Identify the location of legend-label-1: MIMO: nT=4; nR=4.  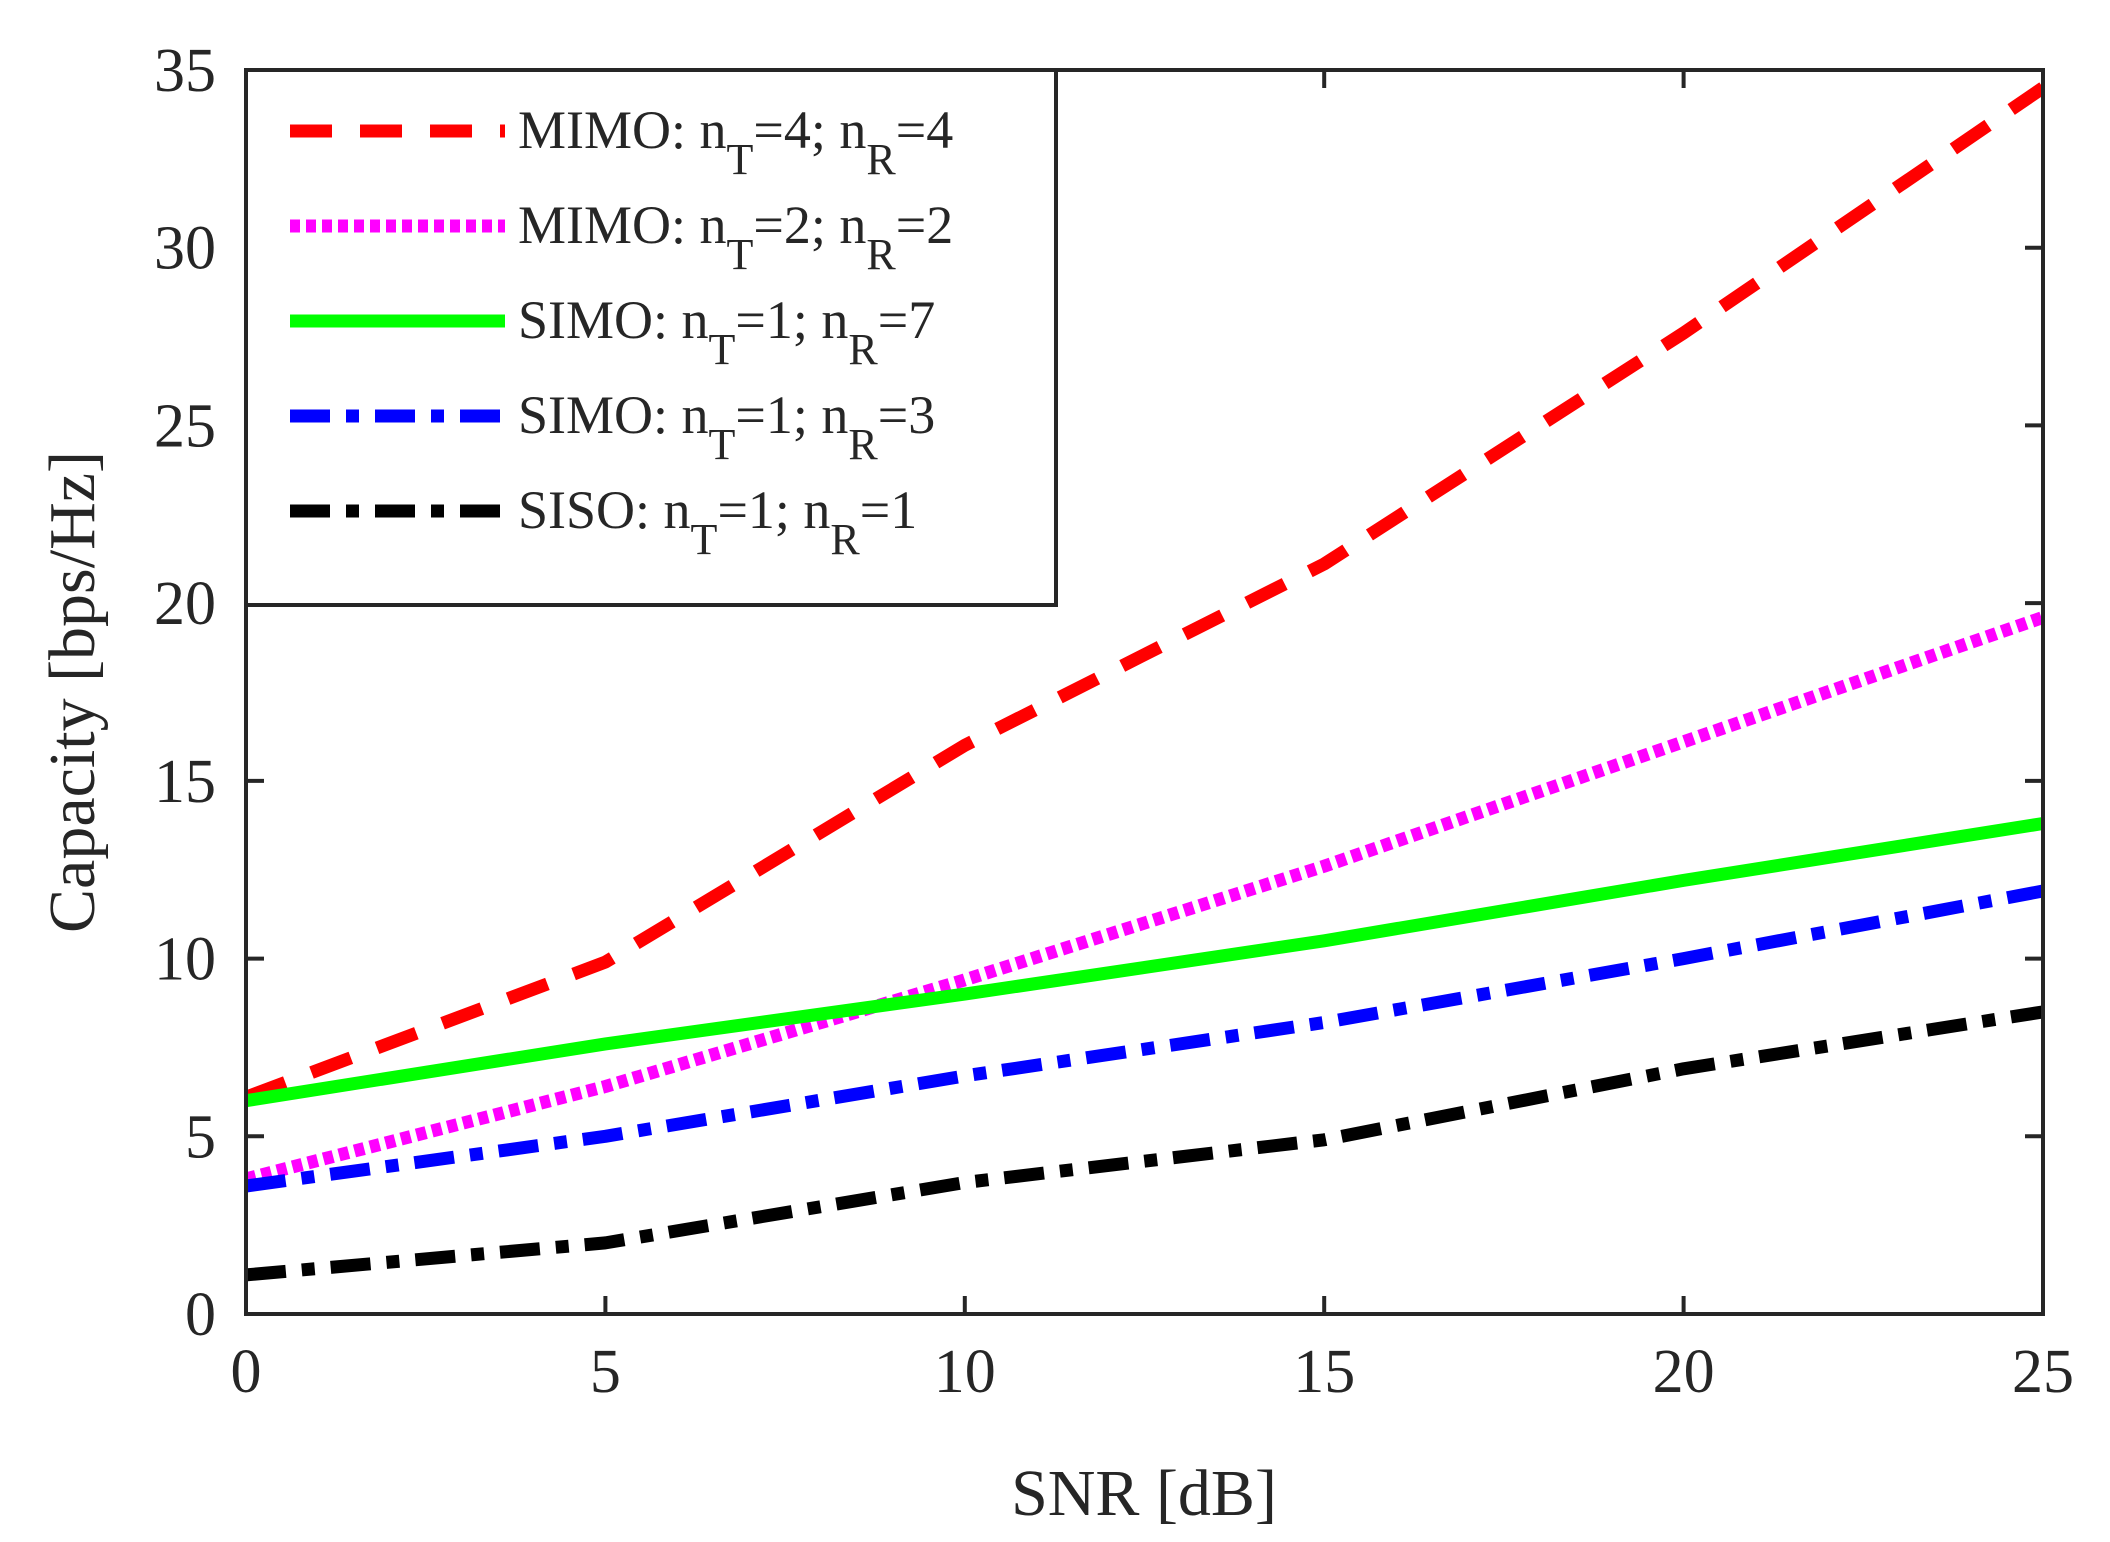
(735, 142).